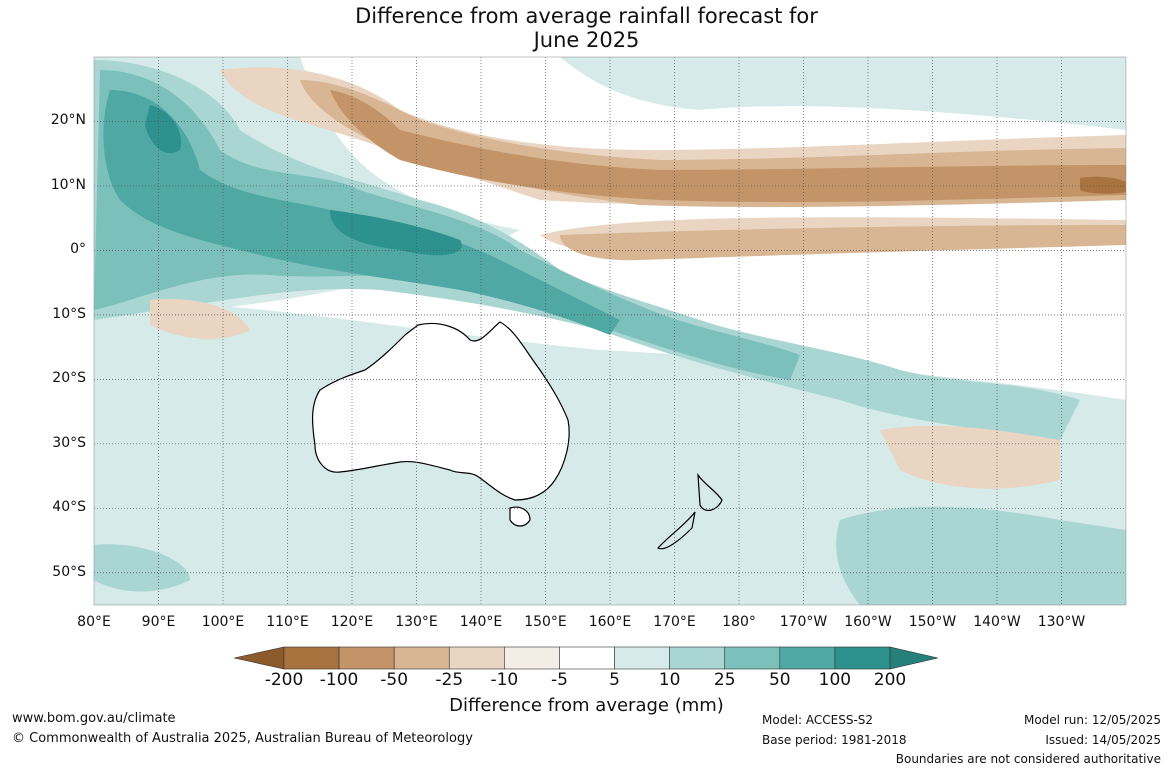 This screenshot has width=1173, height=770. Describe the element at coordinates (835, 680) in the screenshot. I see `colorbar-tick-label: 100` at that location.